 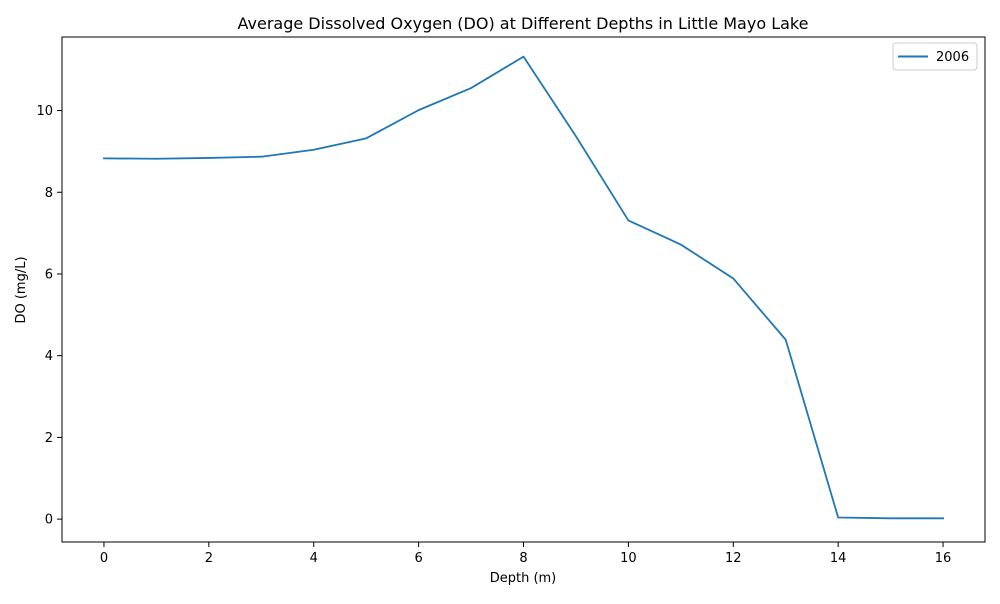 I want to click on y-tick-label: 2, so click(x=49, y=438).